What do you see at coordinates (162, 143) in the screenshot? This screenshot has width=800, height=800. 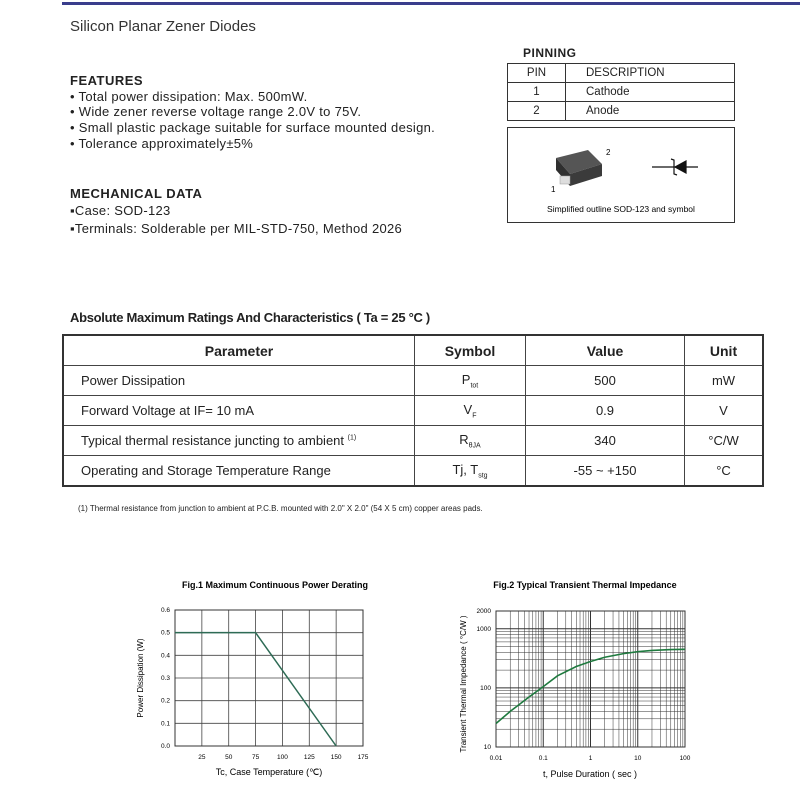 I see `feature-item: • Tolerance approximately±5%` at bounding box center [162, 143].